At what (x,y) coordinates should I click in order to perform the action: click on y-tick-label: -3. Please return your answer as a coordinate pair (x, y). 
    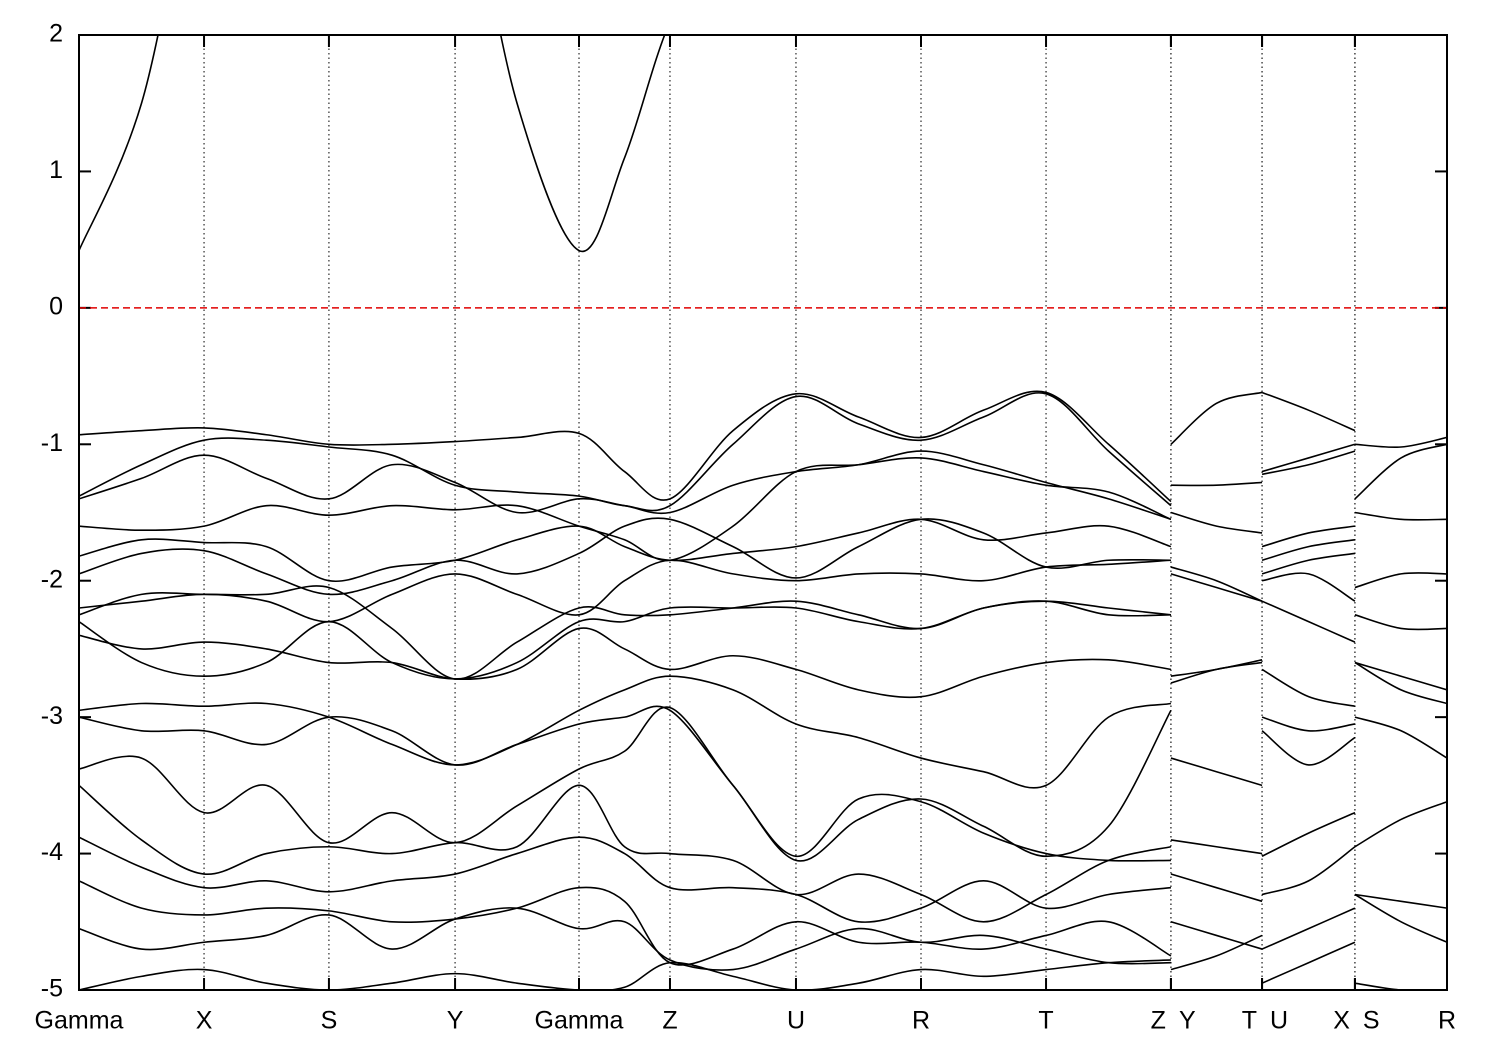
    Looking at the image, I should click on (52, 716).